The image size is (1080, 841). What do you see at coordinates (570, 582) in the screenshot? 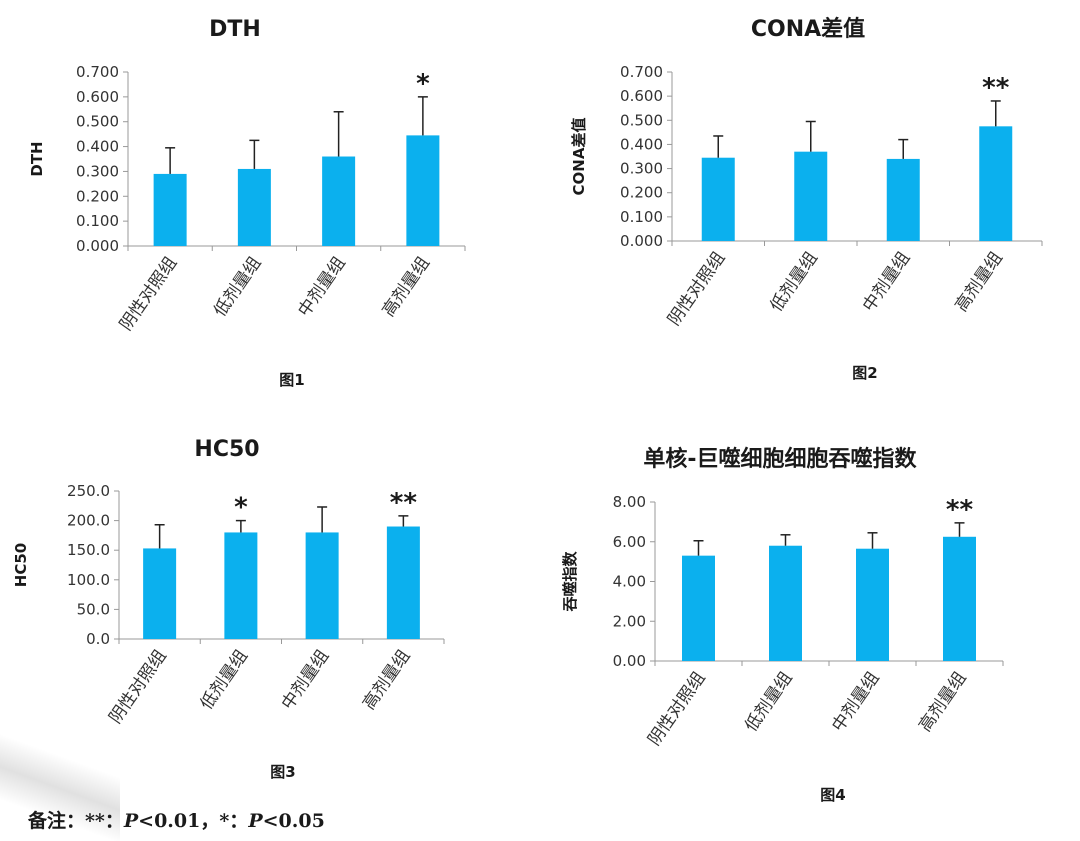
I see `y-axis-label: 吞噬指数` at bounding box center [570, 582].